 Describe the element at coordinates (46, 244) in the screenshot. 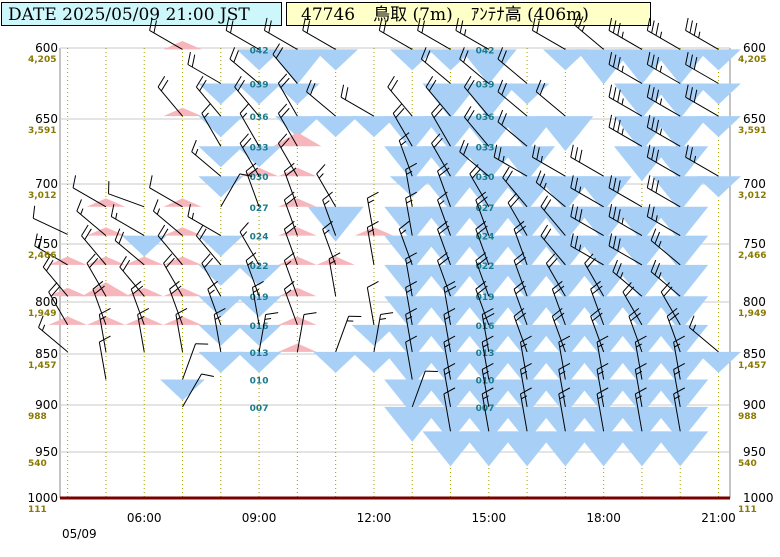

I see `y-tick-left: 750` at that location.